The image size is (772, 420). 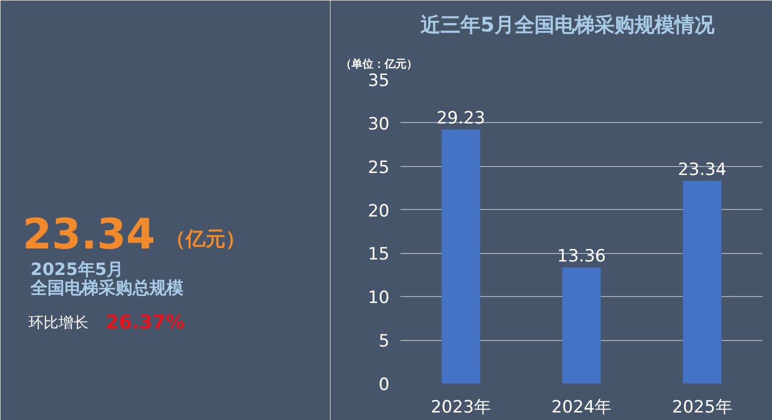 What do you see at coordinates (379, 64) in the screenshot?
I see `y-axis-title: （单位：亿元）` at bounding box center [379, 64].